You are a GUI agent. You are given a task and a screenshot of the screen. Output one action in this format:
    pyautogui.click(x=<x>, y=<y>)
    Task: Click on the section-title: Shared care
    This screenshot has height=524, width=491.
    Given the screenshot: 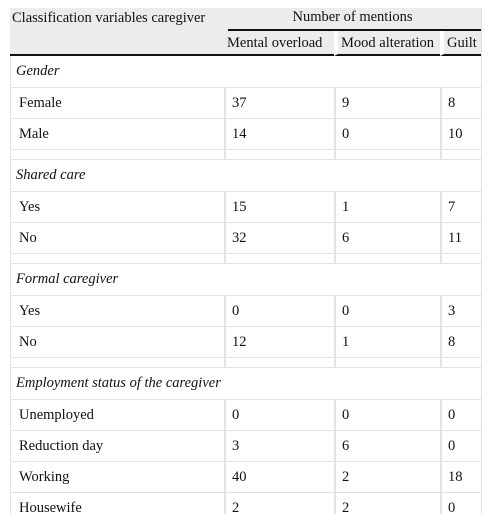 What is the action you would take?
    pyautogui.click(x=246, y=176)
    